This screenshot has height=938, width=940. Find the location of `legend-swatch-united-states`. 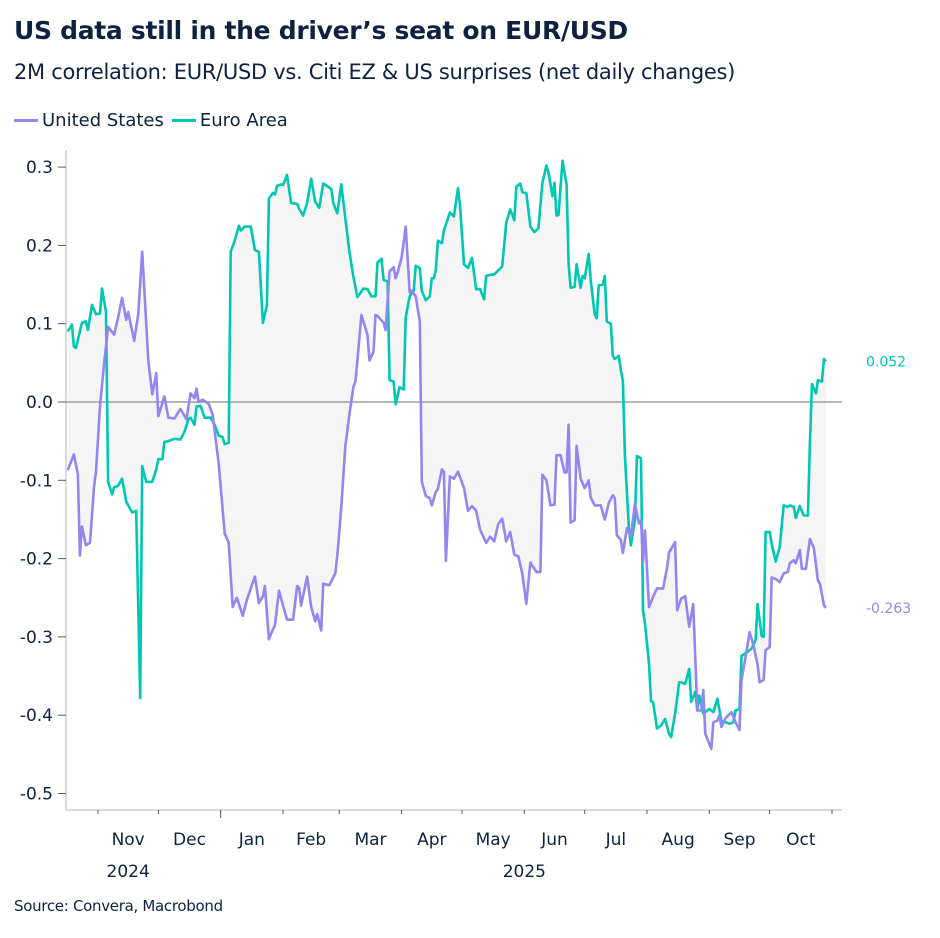

legend-swatch-united-states is located at coordinates (26, 120).